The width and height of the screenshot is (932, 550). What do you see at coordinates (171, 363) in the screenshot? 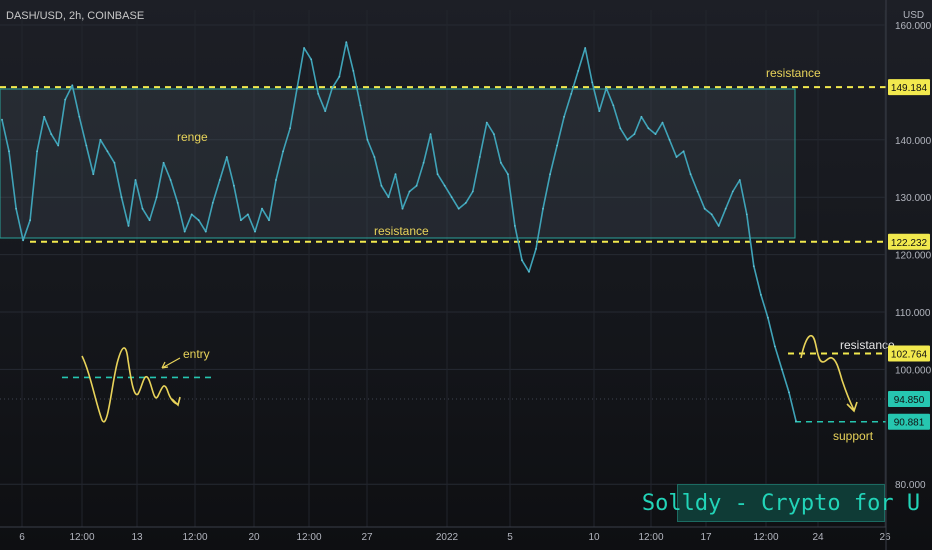
I see `entry-arrow` at bounding box center [171, 363].